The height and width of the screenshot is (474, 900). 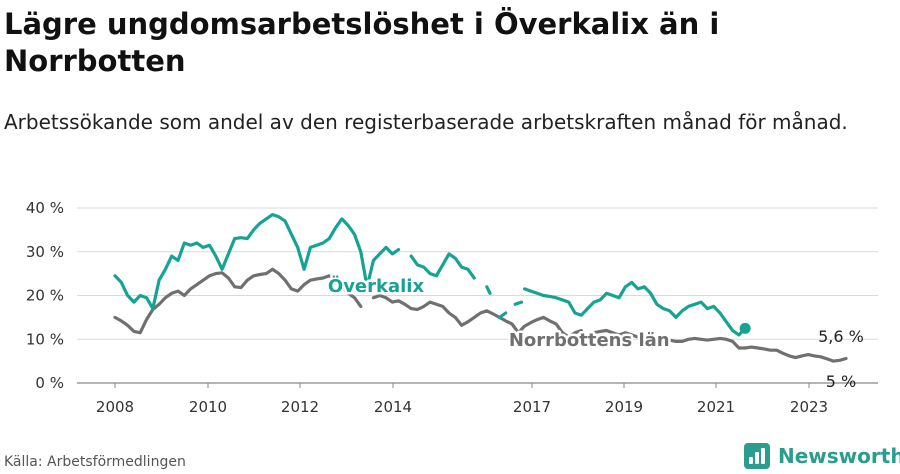 I want to click on series-label-halo: Norrbottens län, so click(x=589, y=340).